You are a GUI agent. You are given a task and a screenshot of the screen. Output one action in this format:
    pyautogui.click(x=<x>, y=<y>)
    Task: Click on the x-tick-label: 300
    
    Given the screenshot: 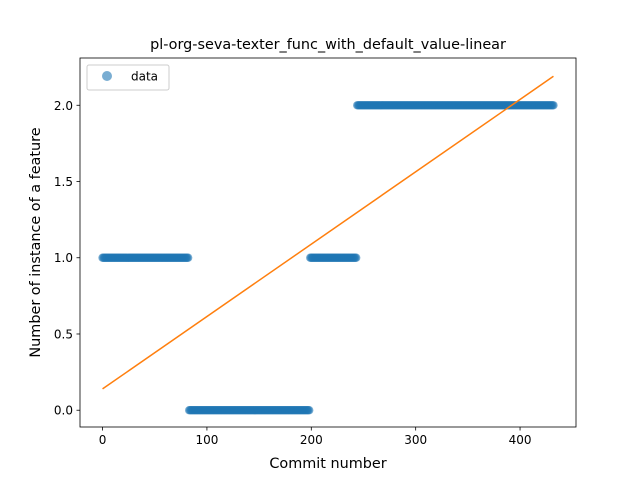 What is the action you would take?
    pyautogui.click(x=415, y=440)
    